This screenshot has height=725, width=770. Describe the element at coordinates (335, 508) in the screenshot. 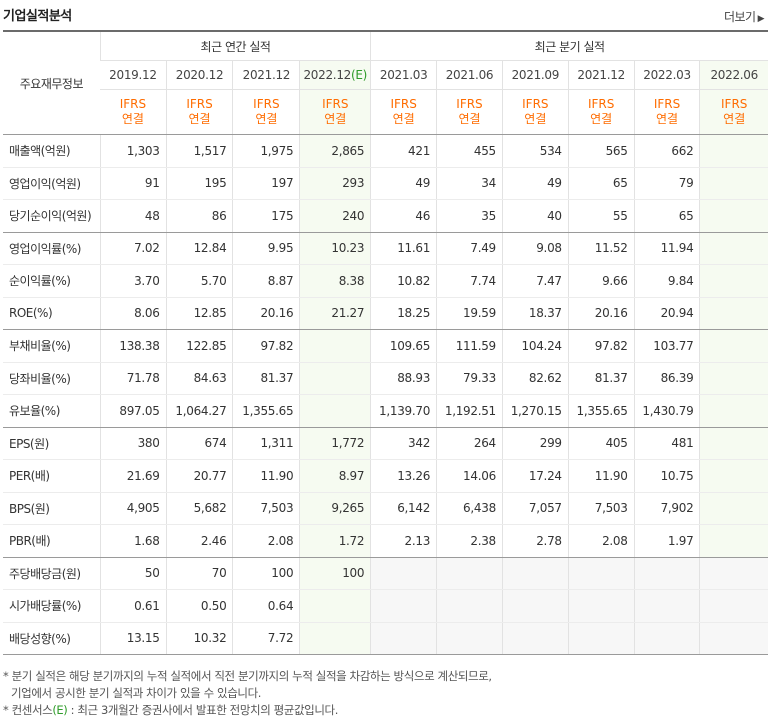

I see `annual-value: 9,265` at that location.